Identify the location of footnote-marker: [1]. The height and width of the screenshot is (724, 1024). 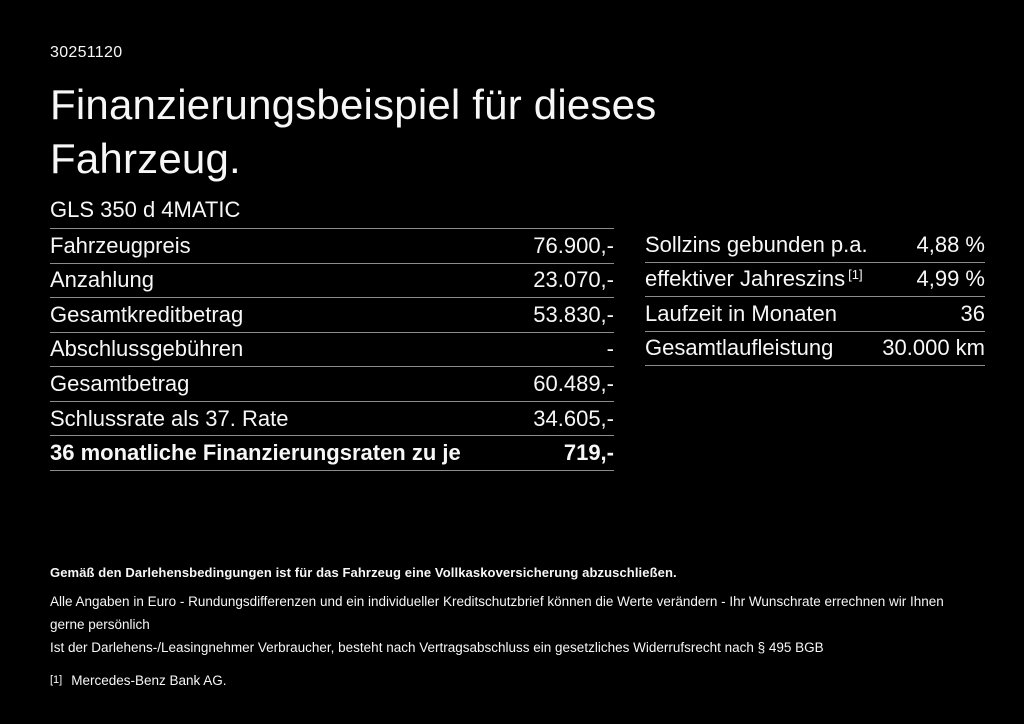
(56, 680).